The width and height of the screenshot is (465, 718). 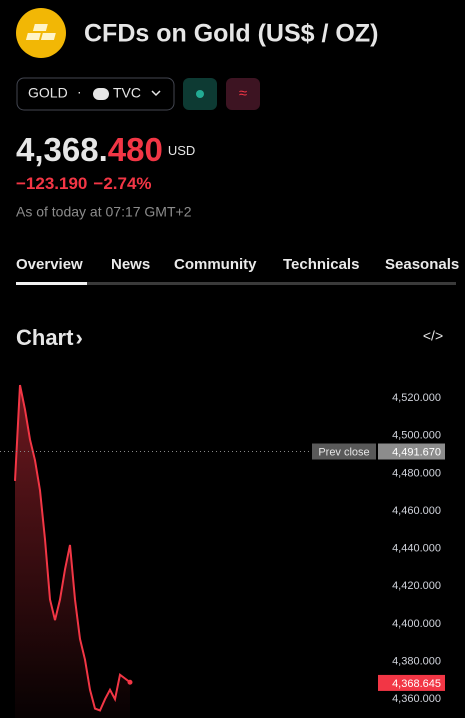 What do you see at coordinates (156, 93) in the screenshot?
I see `chevron` at bounding box center [156, 93].